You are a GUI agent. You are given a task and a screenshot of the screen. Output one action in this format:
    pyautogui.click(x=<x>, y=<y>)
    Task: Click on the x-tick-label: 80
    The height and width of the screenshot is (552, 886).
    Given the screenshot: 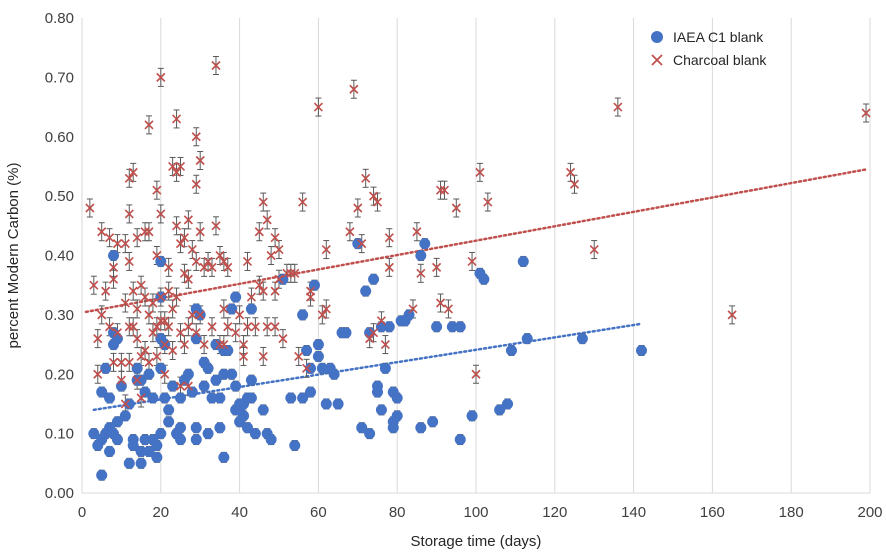 What is the action you would take?
    pyautogui.click(x=397, y=512)
    